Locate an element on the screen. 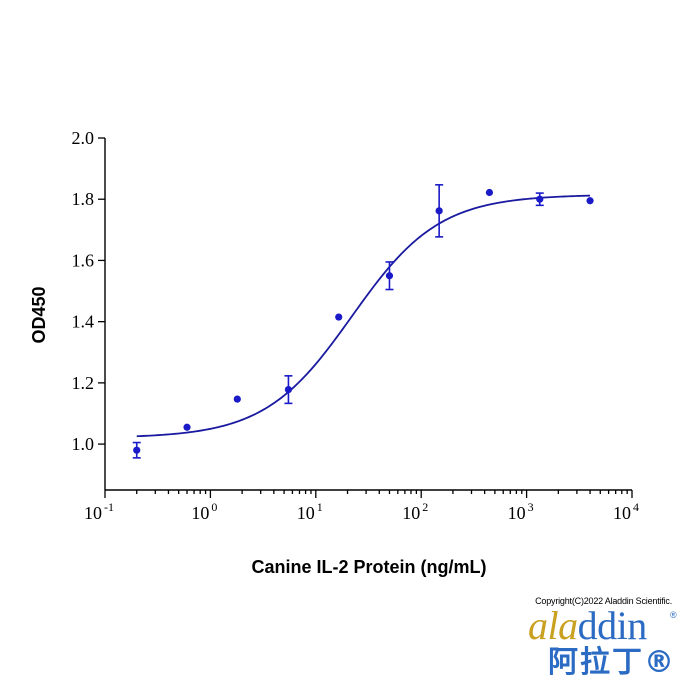  y-tick-label: 1.4 is located at coordinates (83, 322).